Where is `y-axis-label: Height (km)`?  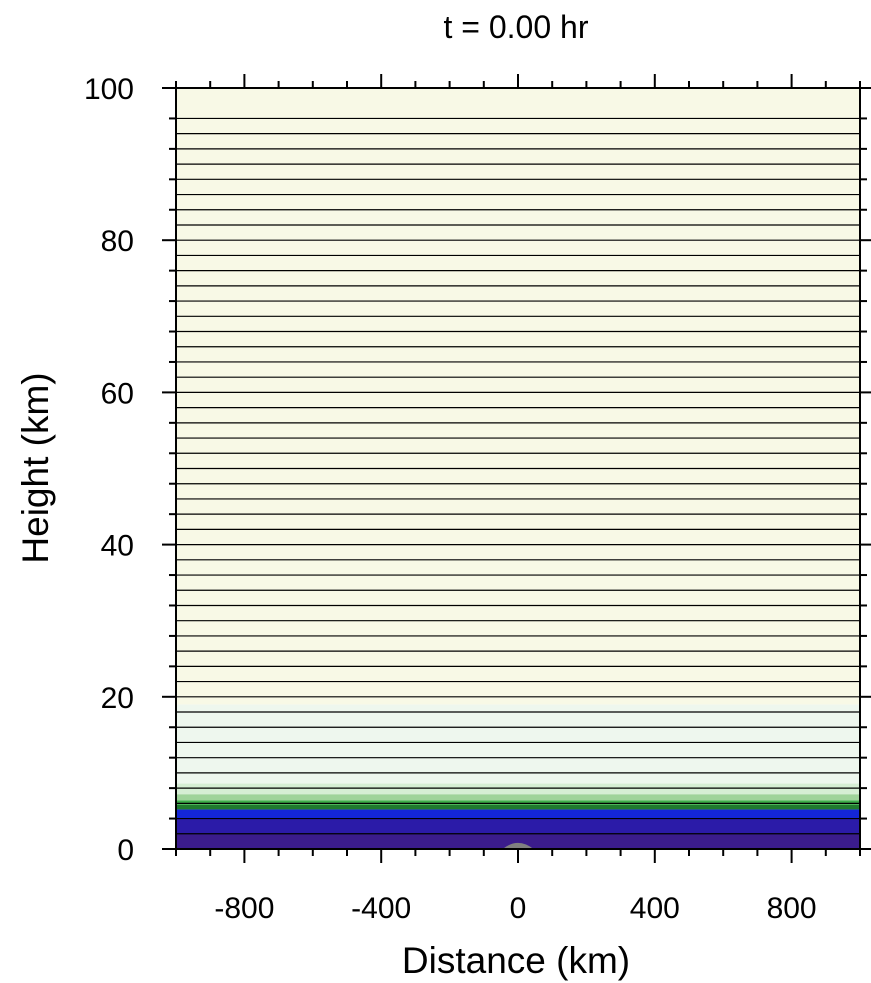
y-axis-label: Height (km) is located at coordinates (35, 467).